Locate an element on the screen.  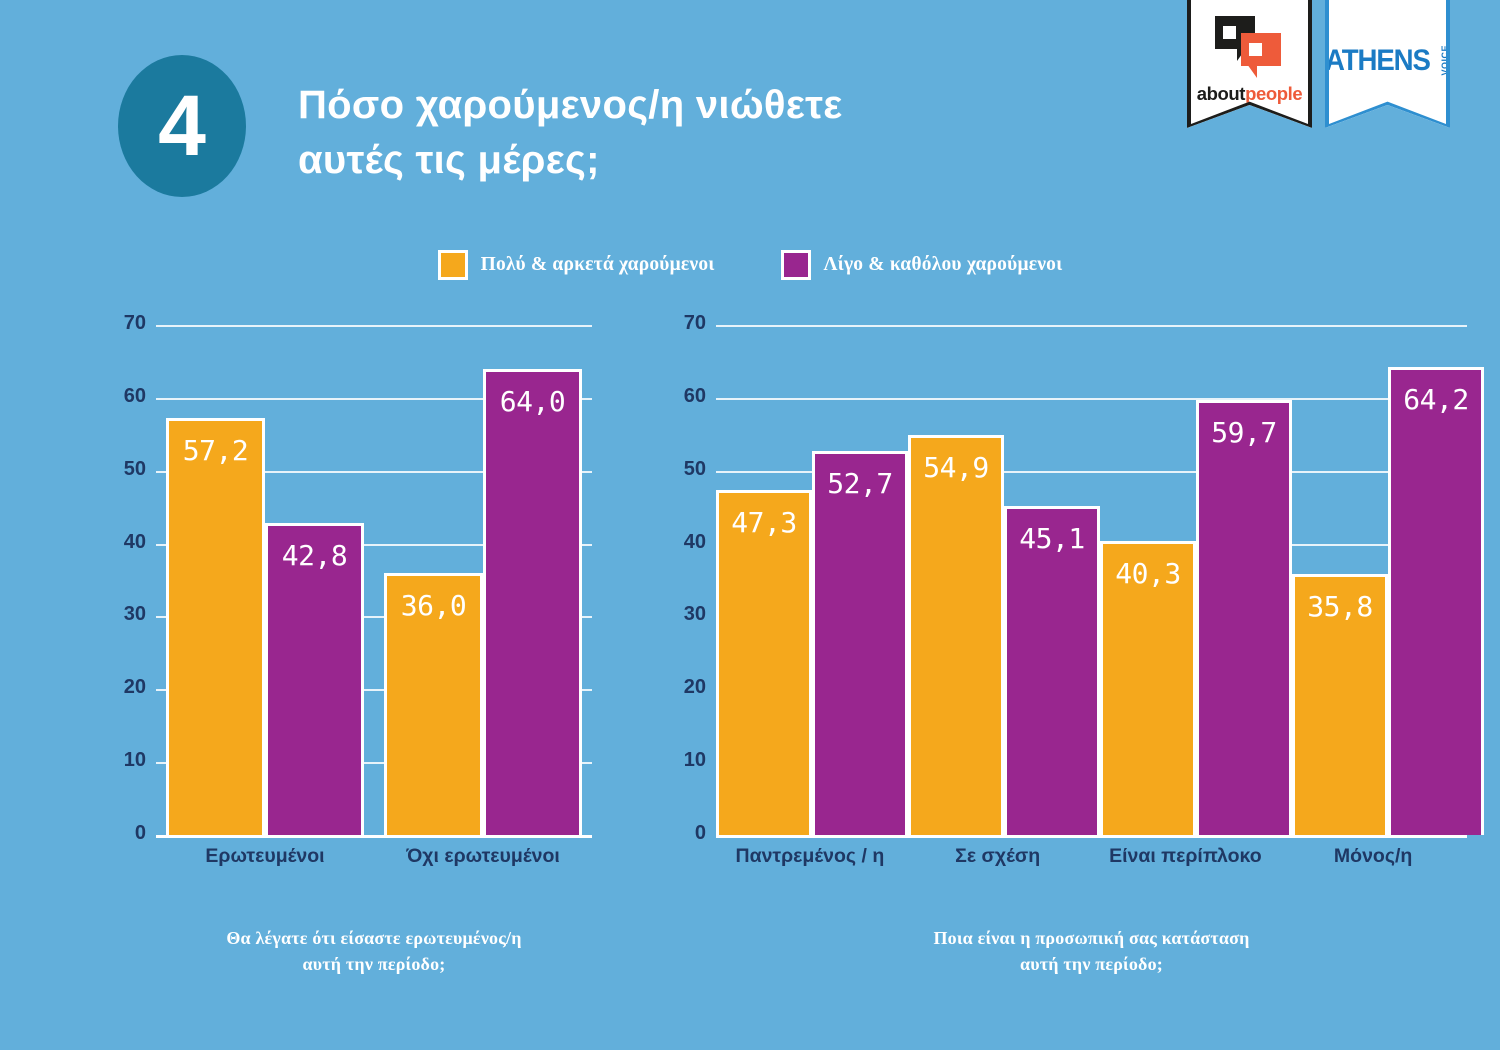
bar-0-0: 47,3 is located at coordinates (764, 662).